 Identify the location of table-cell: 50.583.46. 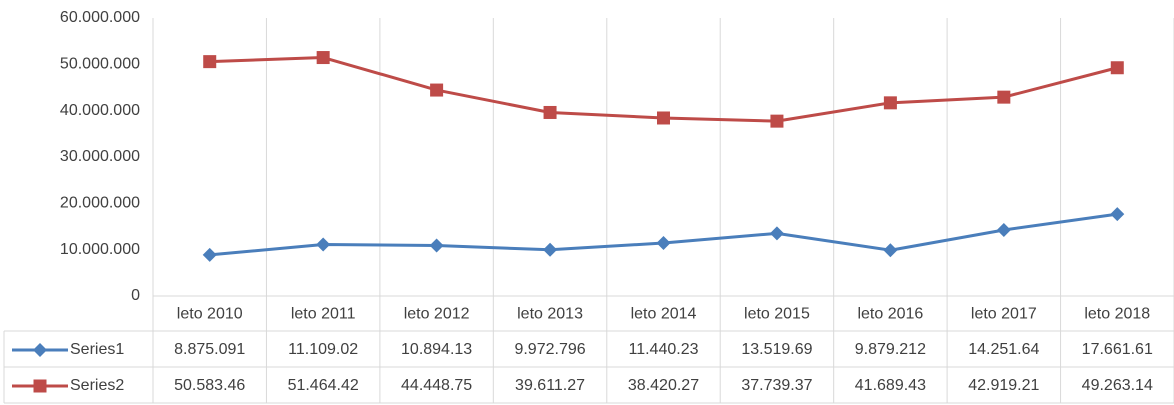
(209, 385).